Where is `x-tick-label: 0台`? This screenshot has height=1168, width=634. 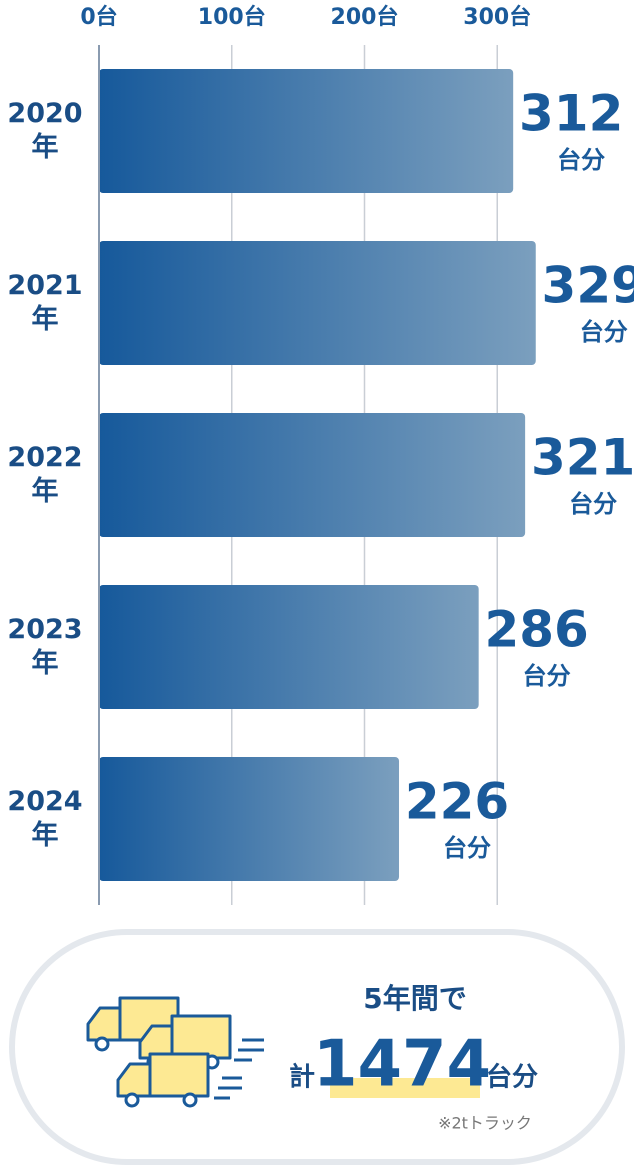
x-tick-label: 0台 is located at coordinates (98, 17).